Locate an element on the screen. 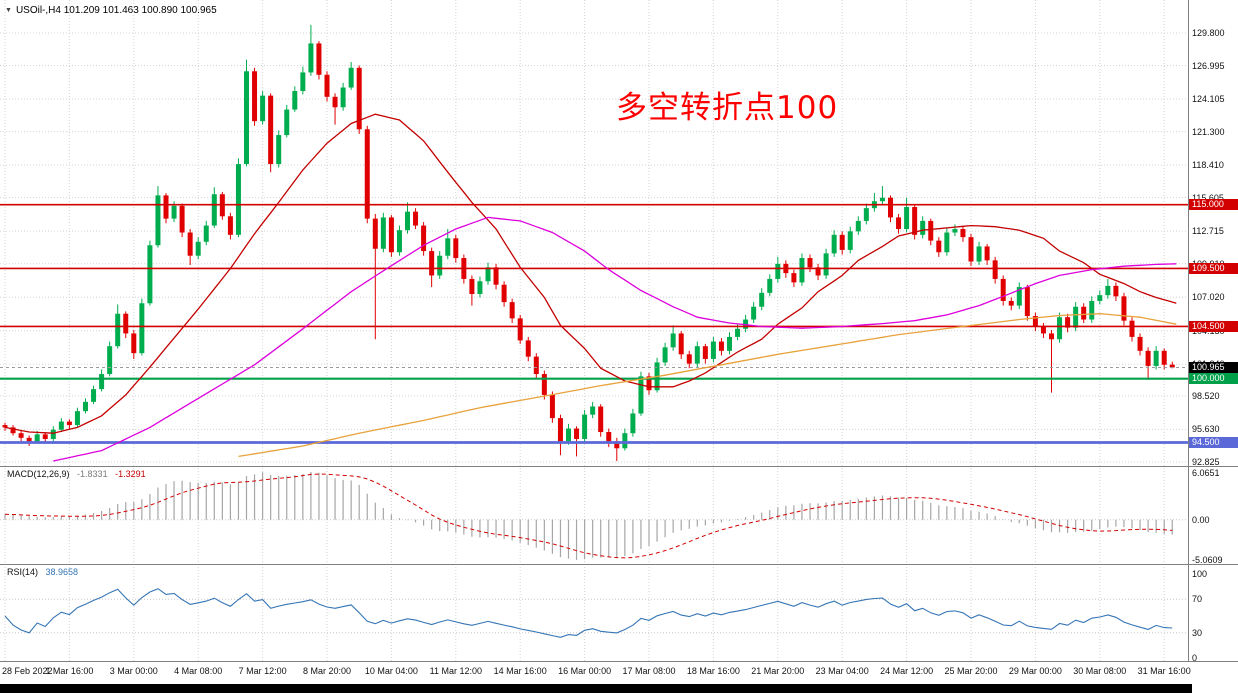 This screenshot has height=693, width=1238. price-tag-100.965: 100.965 is located at coordinates (1213, 367).